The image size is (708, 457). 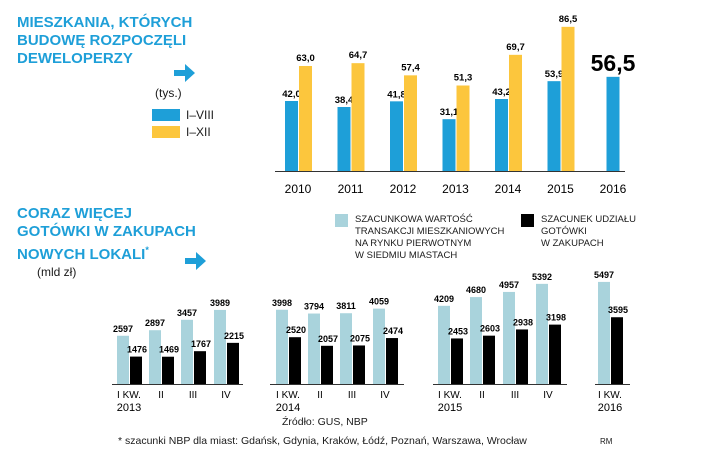 I want to click on year-label: 2016, so click(x=610, y=408).